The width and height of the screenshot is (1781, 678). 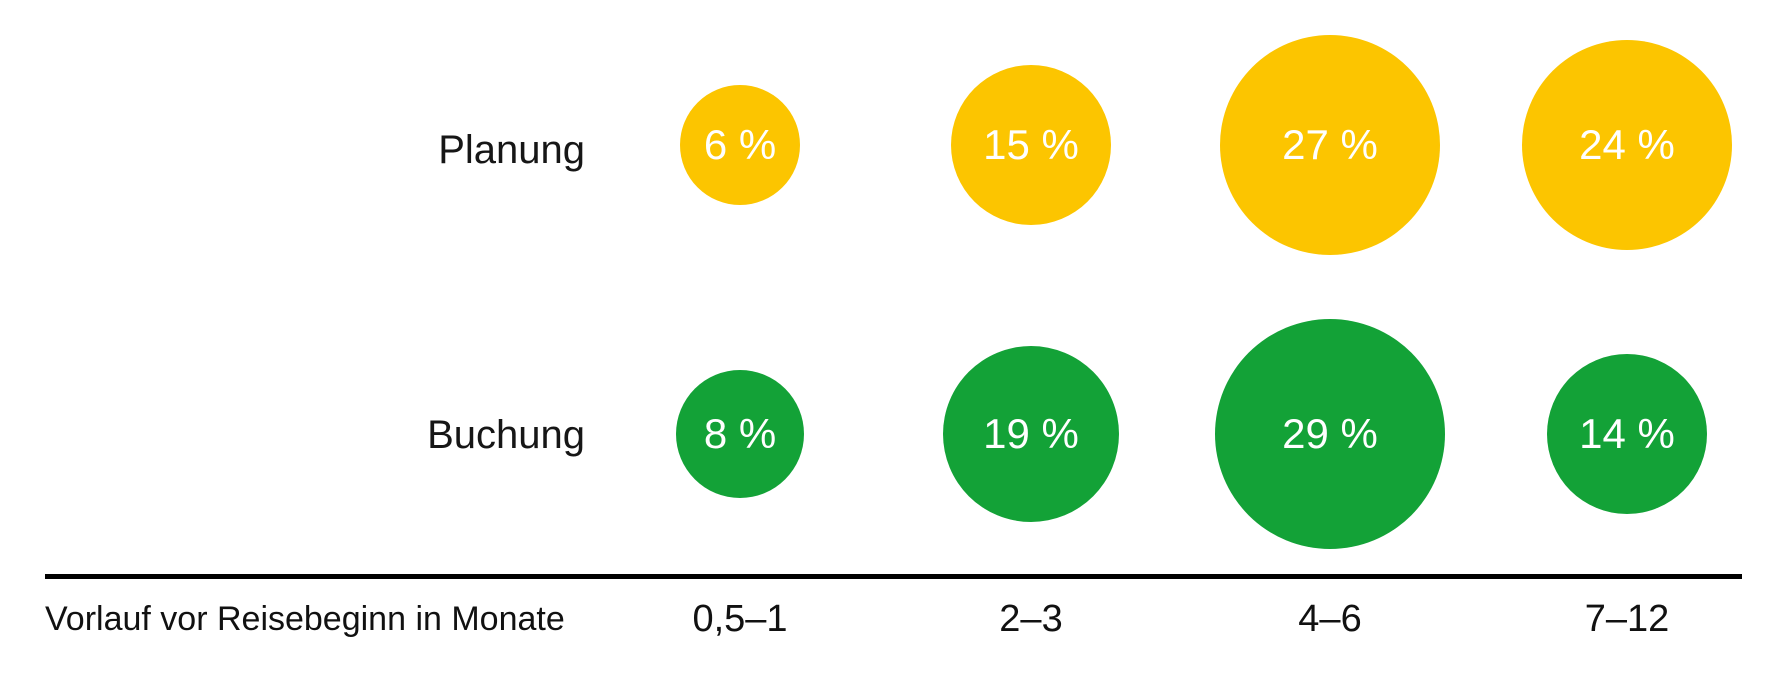 I want to click on bubble-planung-4: 24 %, so click(x=1627, y=145).